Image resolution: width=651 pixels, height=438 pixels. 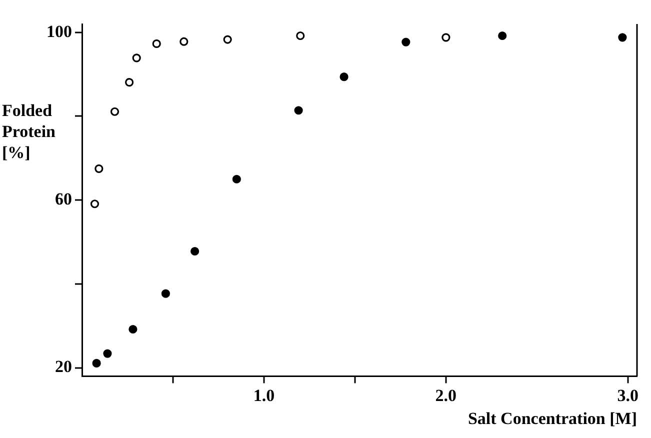 I want to click on x-tick-label: 1.0, so click(x=264, y=395).